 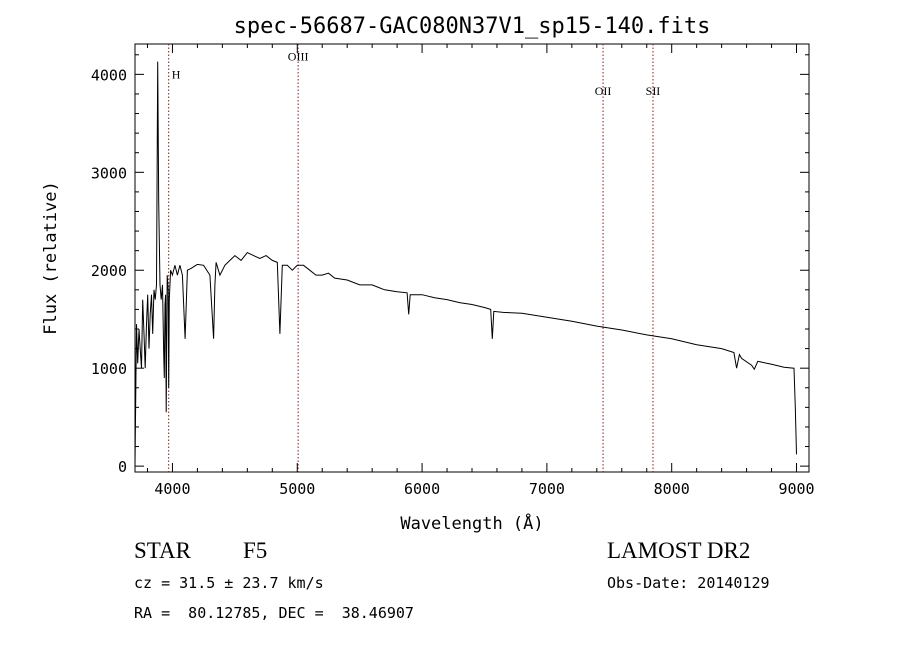 I want to click on survey-name: LAMOST DR2, so click(x=679, y=550).